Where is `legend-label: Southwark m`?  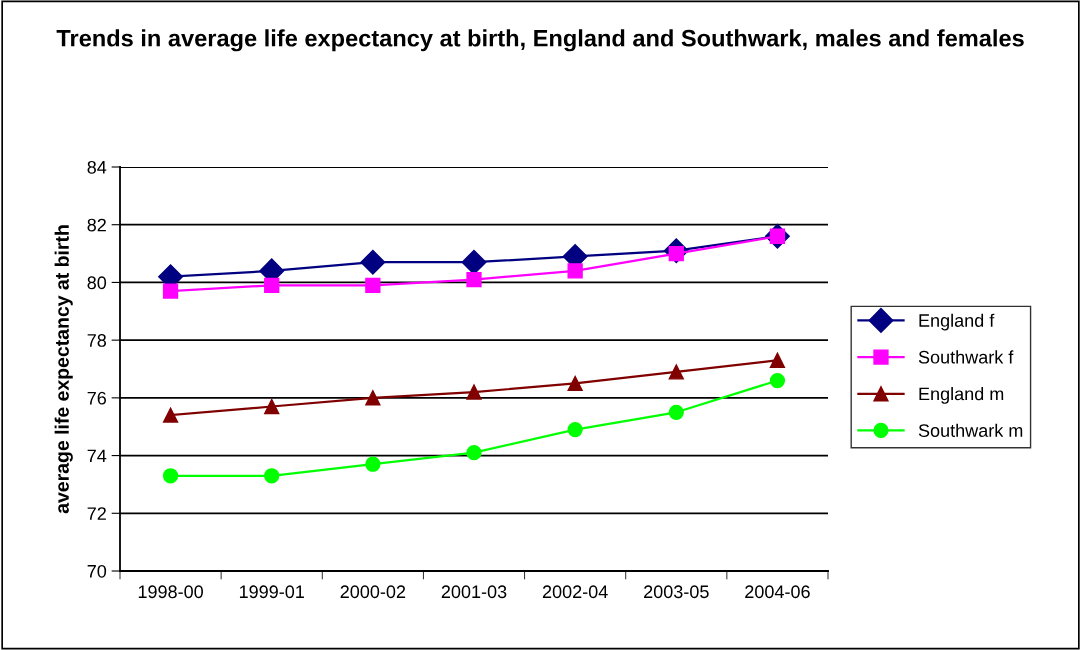
legend-label: Southwark m is located at coordinates (970, 430).